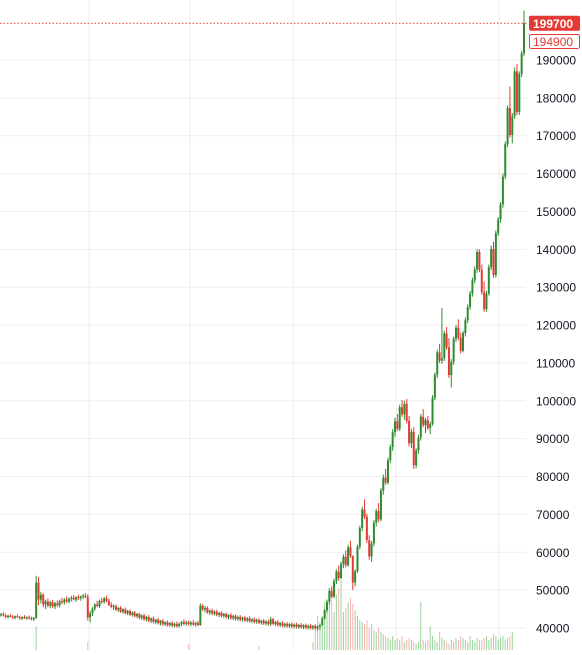 The image size is (582, 655). What do you see at coordinates (556, 250) in the screenshot?
I see `y-tick-label: 140000` at bounding box center [556, 250].